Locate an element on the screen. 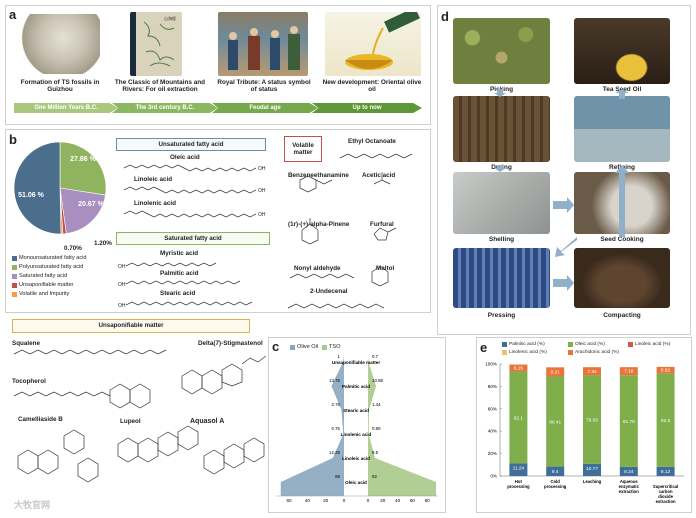  tribute-figures is located at coordinates (264, 48).